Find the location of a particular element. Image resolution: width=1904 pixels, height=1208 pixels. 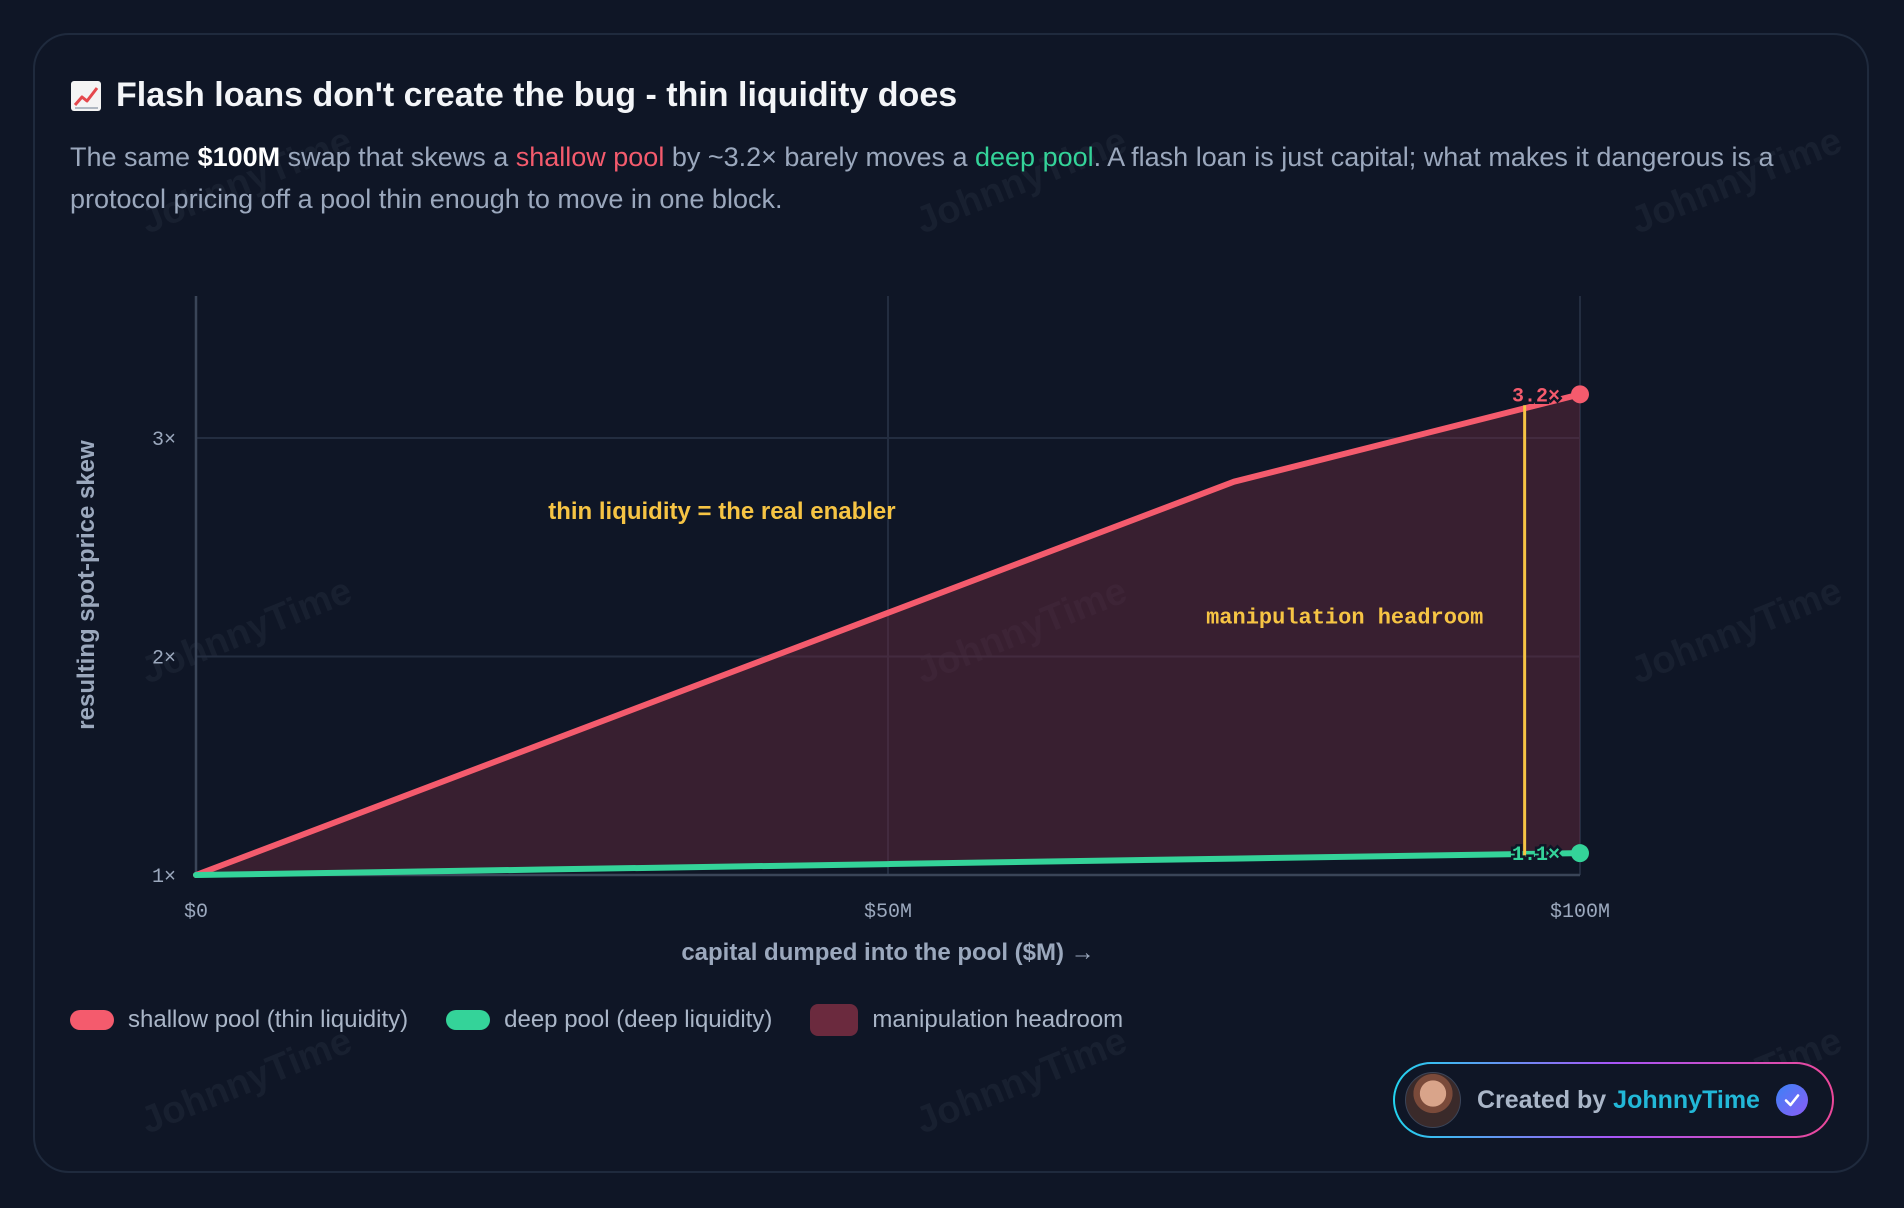

legend-item-manipulation-headroom: manipulation headroom is located at coordinates (966, 1020).